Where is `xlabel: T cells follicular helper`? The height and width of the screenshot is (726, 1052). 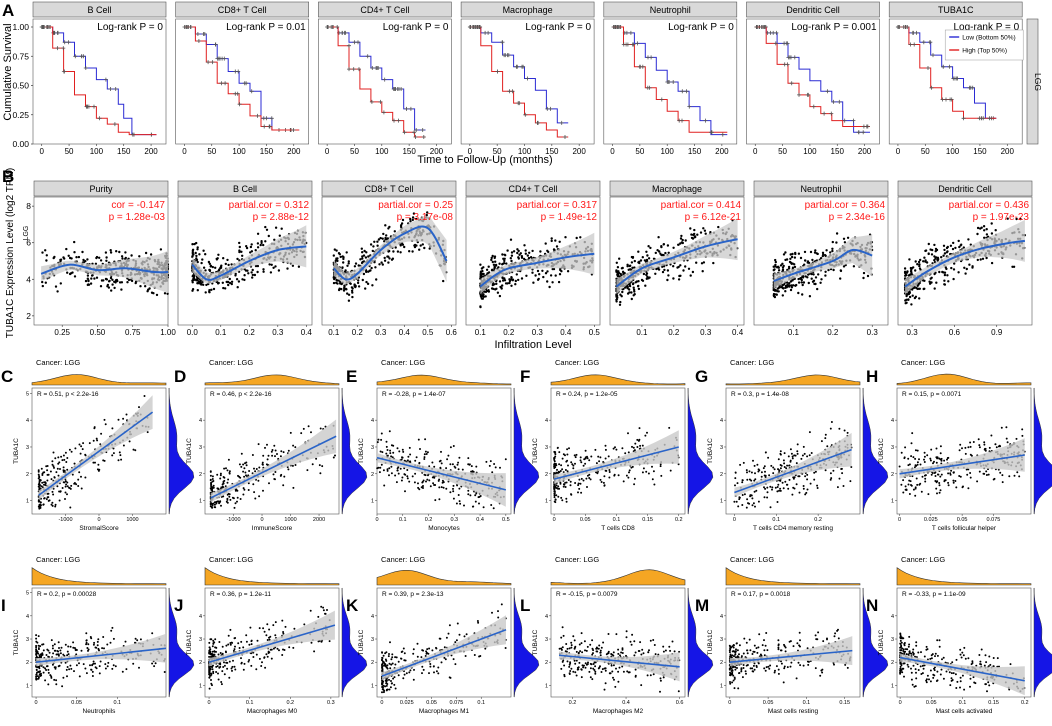 xlabel: T cells follicular helper is located at coordinates (964, 528).